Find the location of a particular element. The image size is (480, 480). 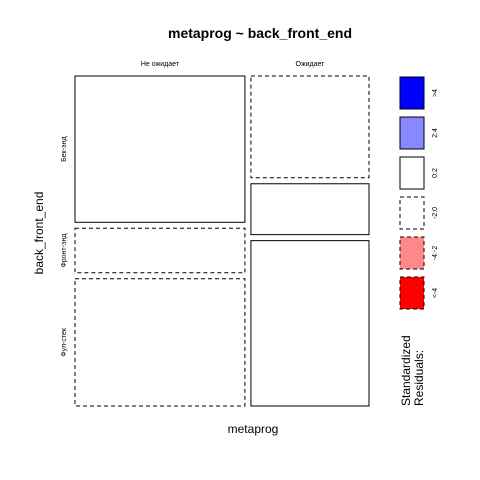

x-axis-title: metaprog is located at coordinates (253, 429).